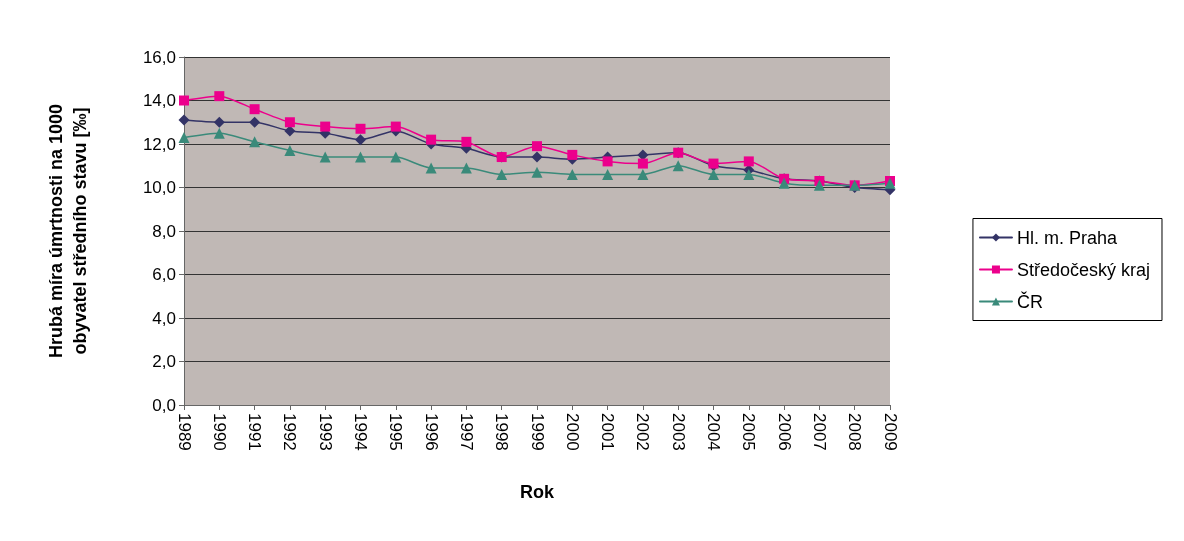  I want to click on x-tick-label: 2008, so click(855, 432).